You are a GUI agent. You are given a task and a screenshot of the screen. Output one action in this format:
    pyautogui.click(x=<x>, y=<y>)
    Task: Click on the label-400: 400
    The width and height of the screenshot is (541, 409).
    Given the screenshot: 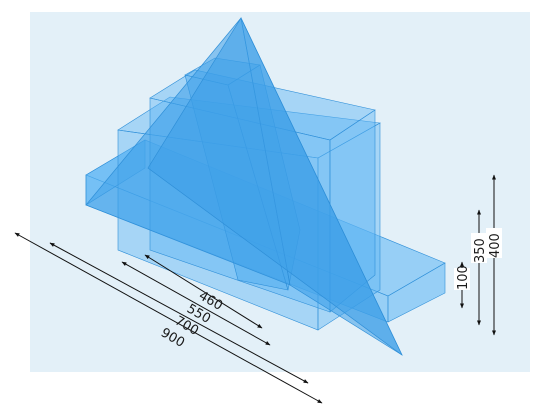 What is the action you would take?
    pyautogui.click(x=495, y=245)
    